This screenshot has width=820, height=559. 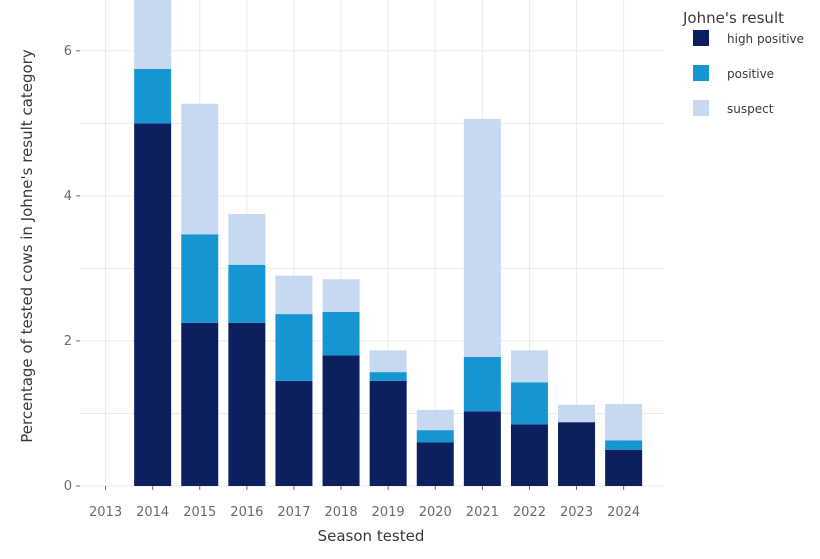 I want to click on x-axis-title: Season tested, so click(x=371, y=536).